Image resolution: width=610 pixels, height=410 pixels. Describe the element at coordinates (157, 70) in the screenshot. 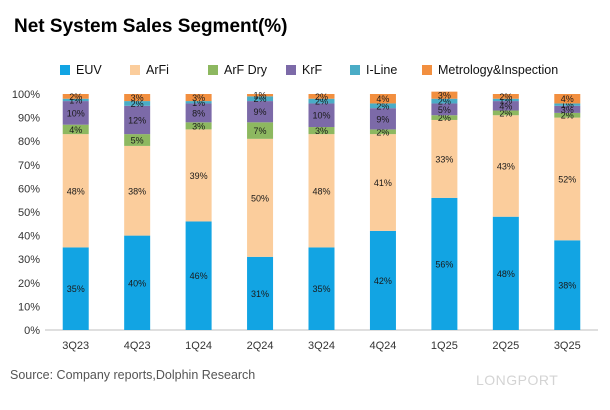

I see `legend-label-arfi: ArFi` at that location.